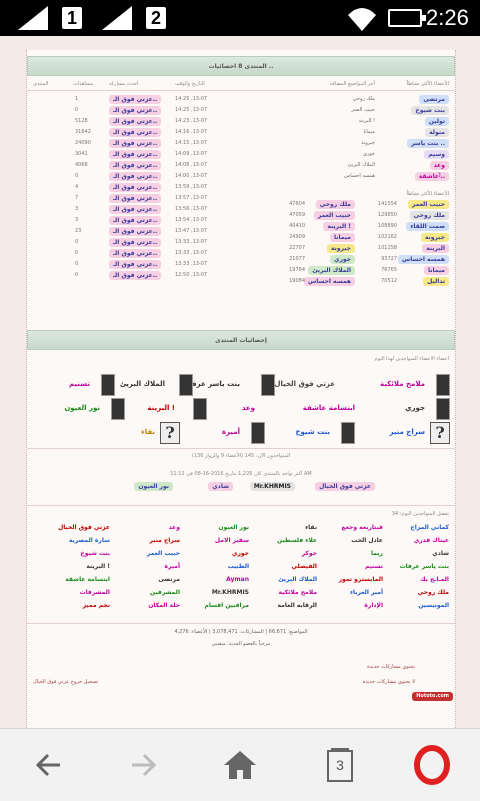 The image size is (480, 801). Describe the element at coordinates (48, 765) in the screenshot. I see `back-arrow-icon` at that location.